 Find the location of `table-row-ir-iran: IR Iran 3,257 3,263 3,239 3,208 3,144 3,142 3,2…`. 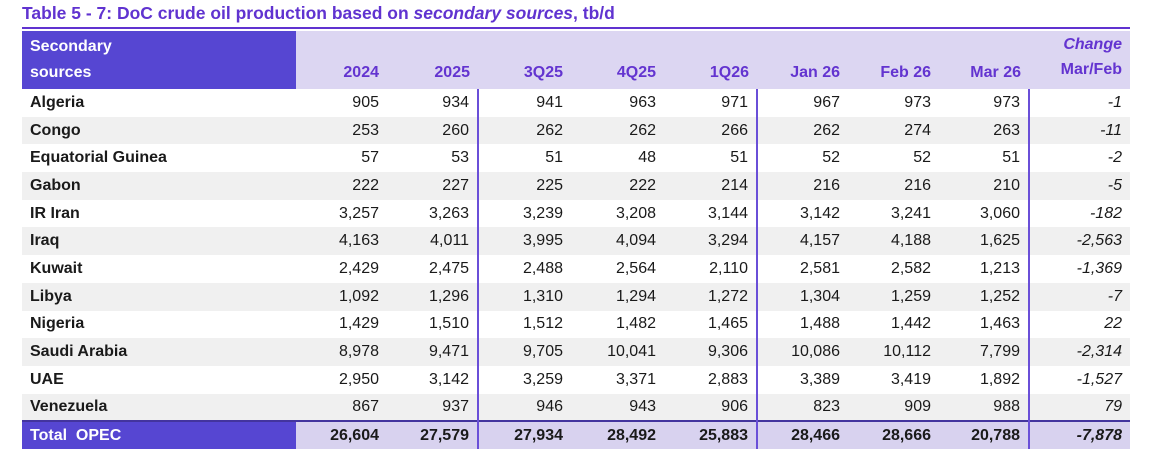

table-row-ir-iran: IR Iran 3,257 3,263 3,239 3,208 3,144 3,142 3,2… is located at coordinates (576, 213).